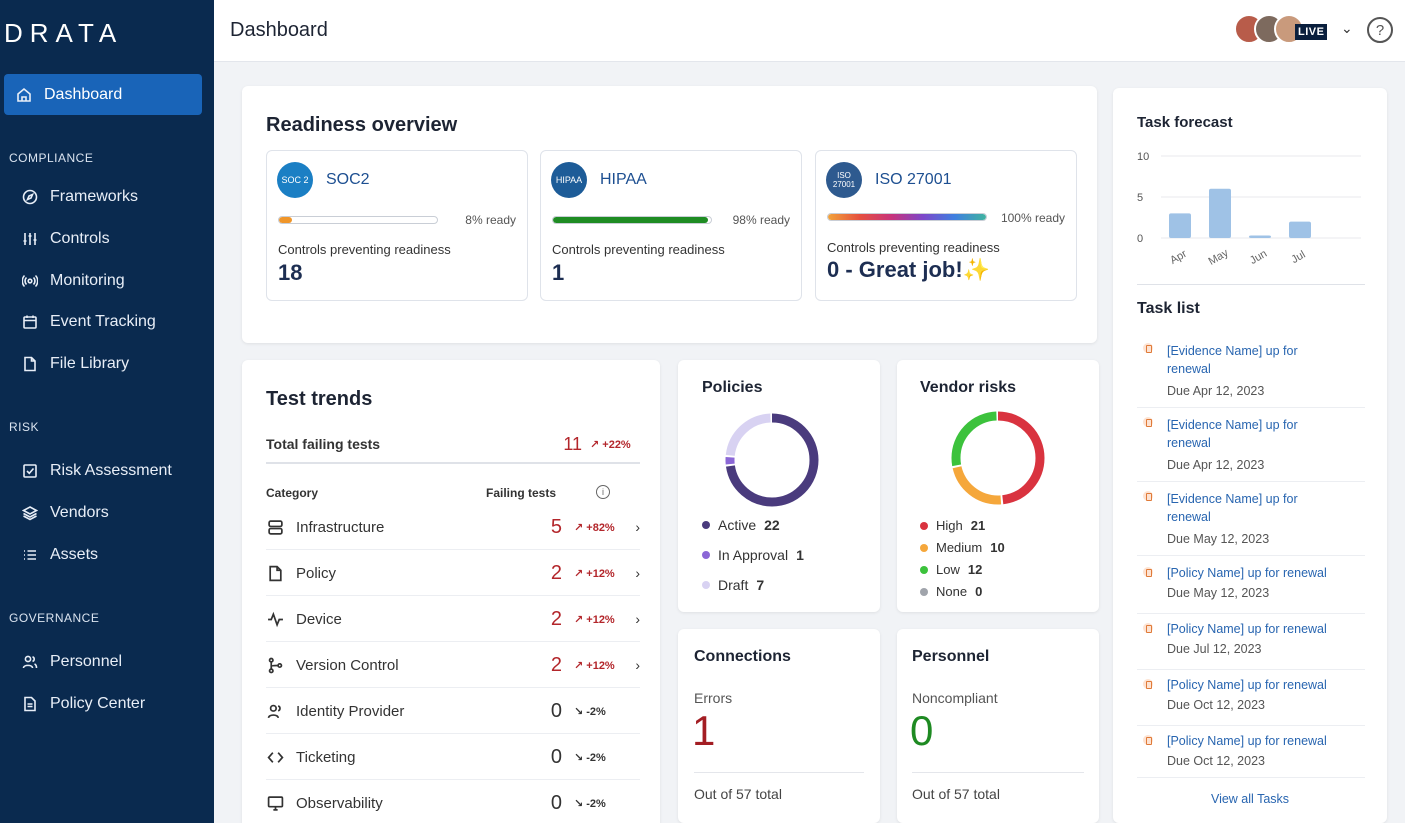  Describe the element at coordinates (30, 555) in the screenshot. I see `list-icon` at that location.